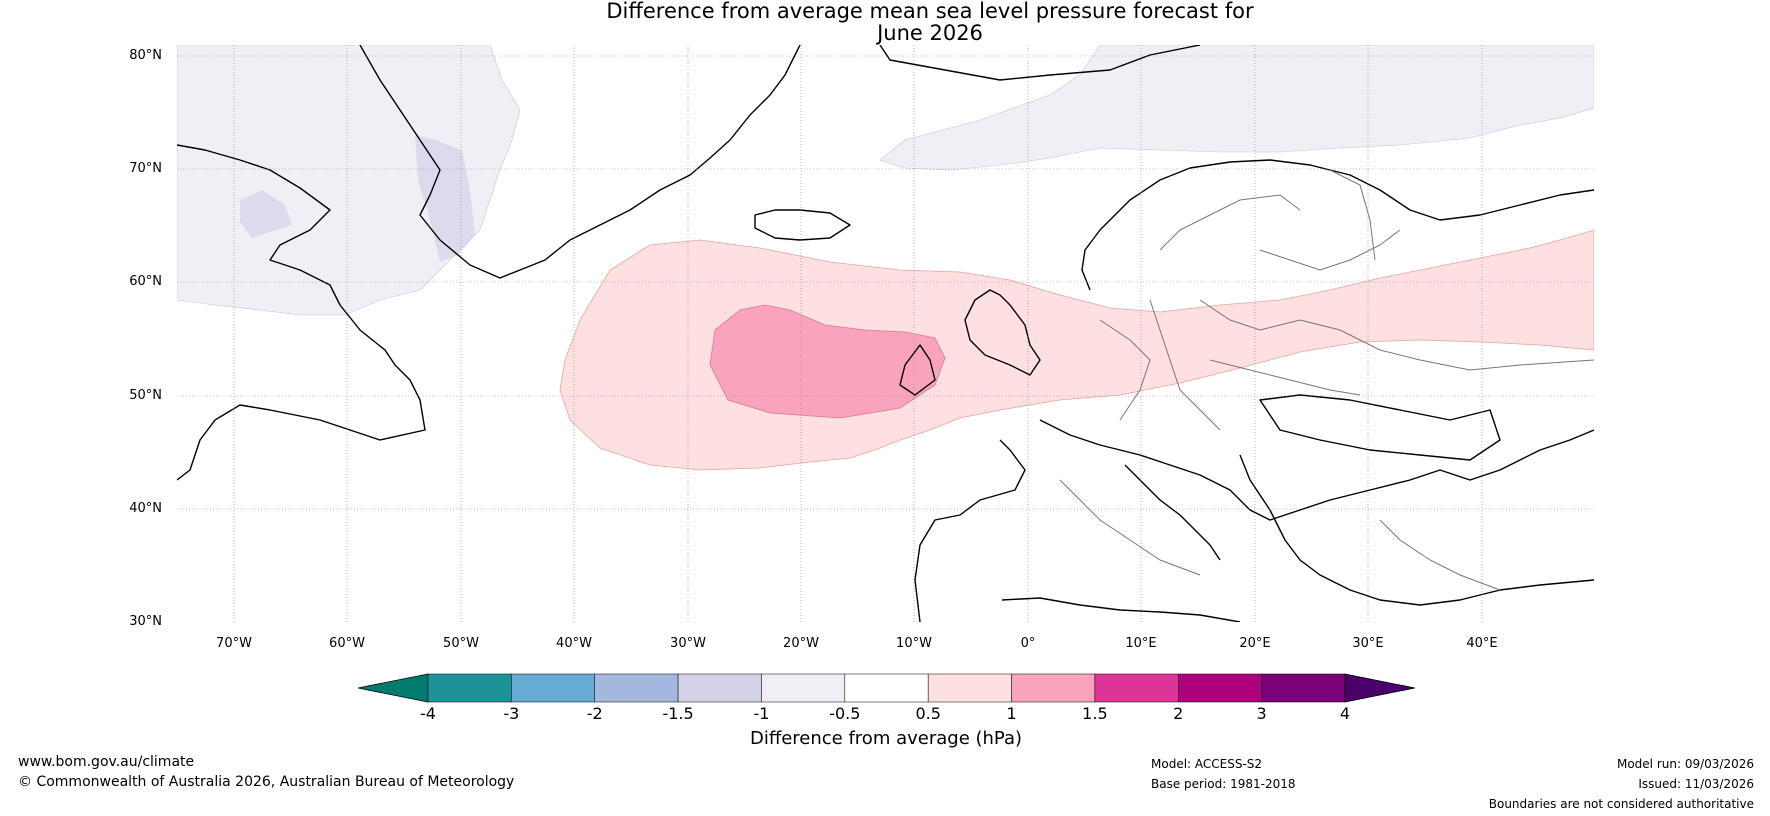 The height and width of the screenshot is (816, 1770). Describe the element at coordinates (801, 643) in the screenshot. I see `lon-label-20w: 20°W` at that location.